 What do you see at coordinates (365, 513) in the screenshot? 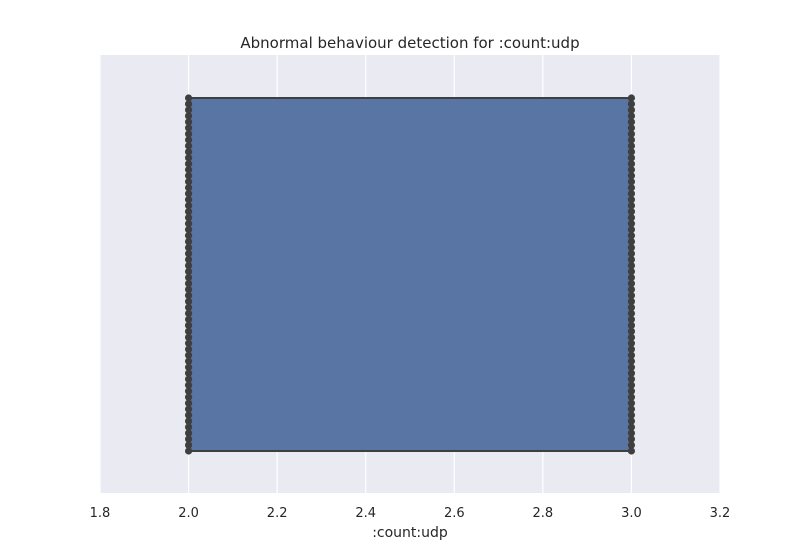
I see `x-tick-label: 2.4` at bounding box center [365, 513].